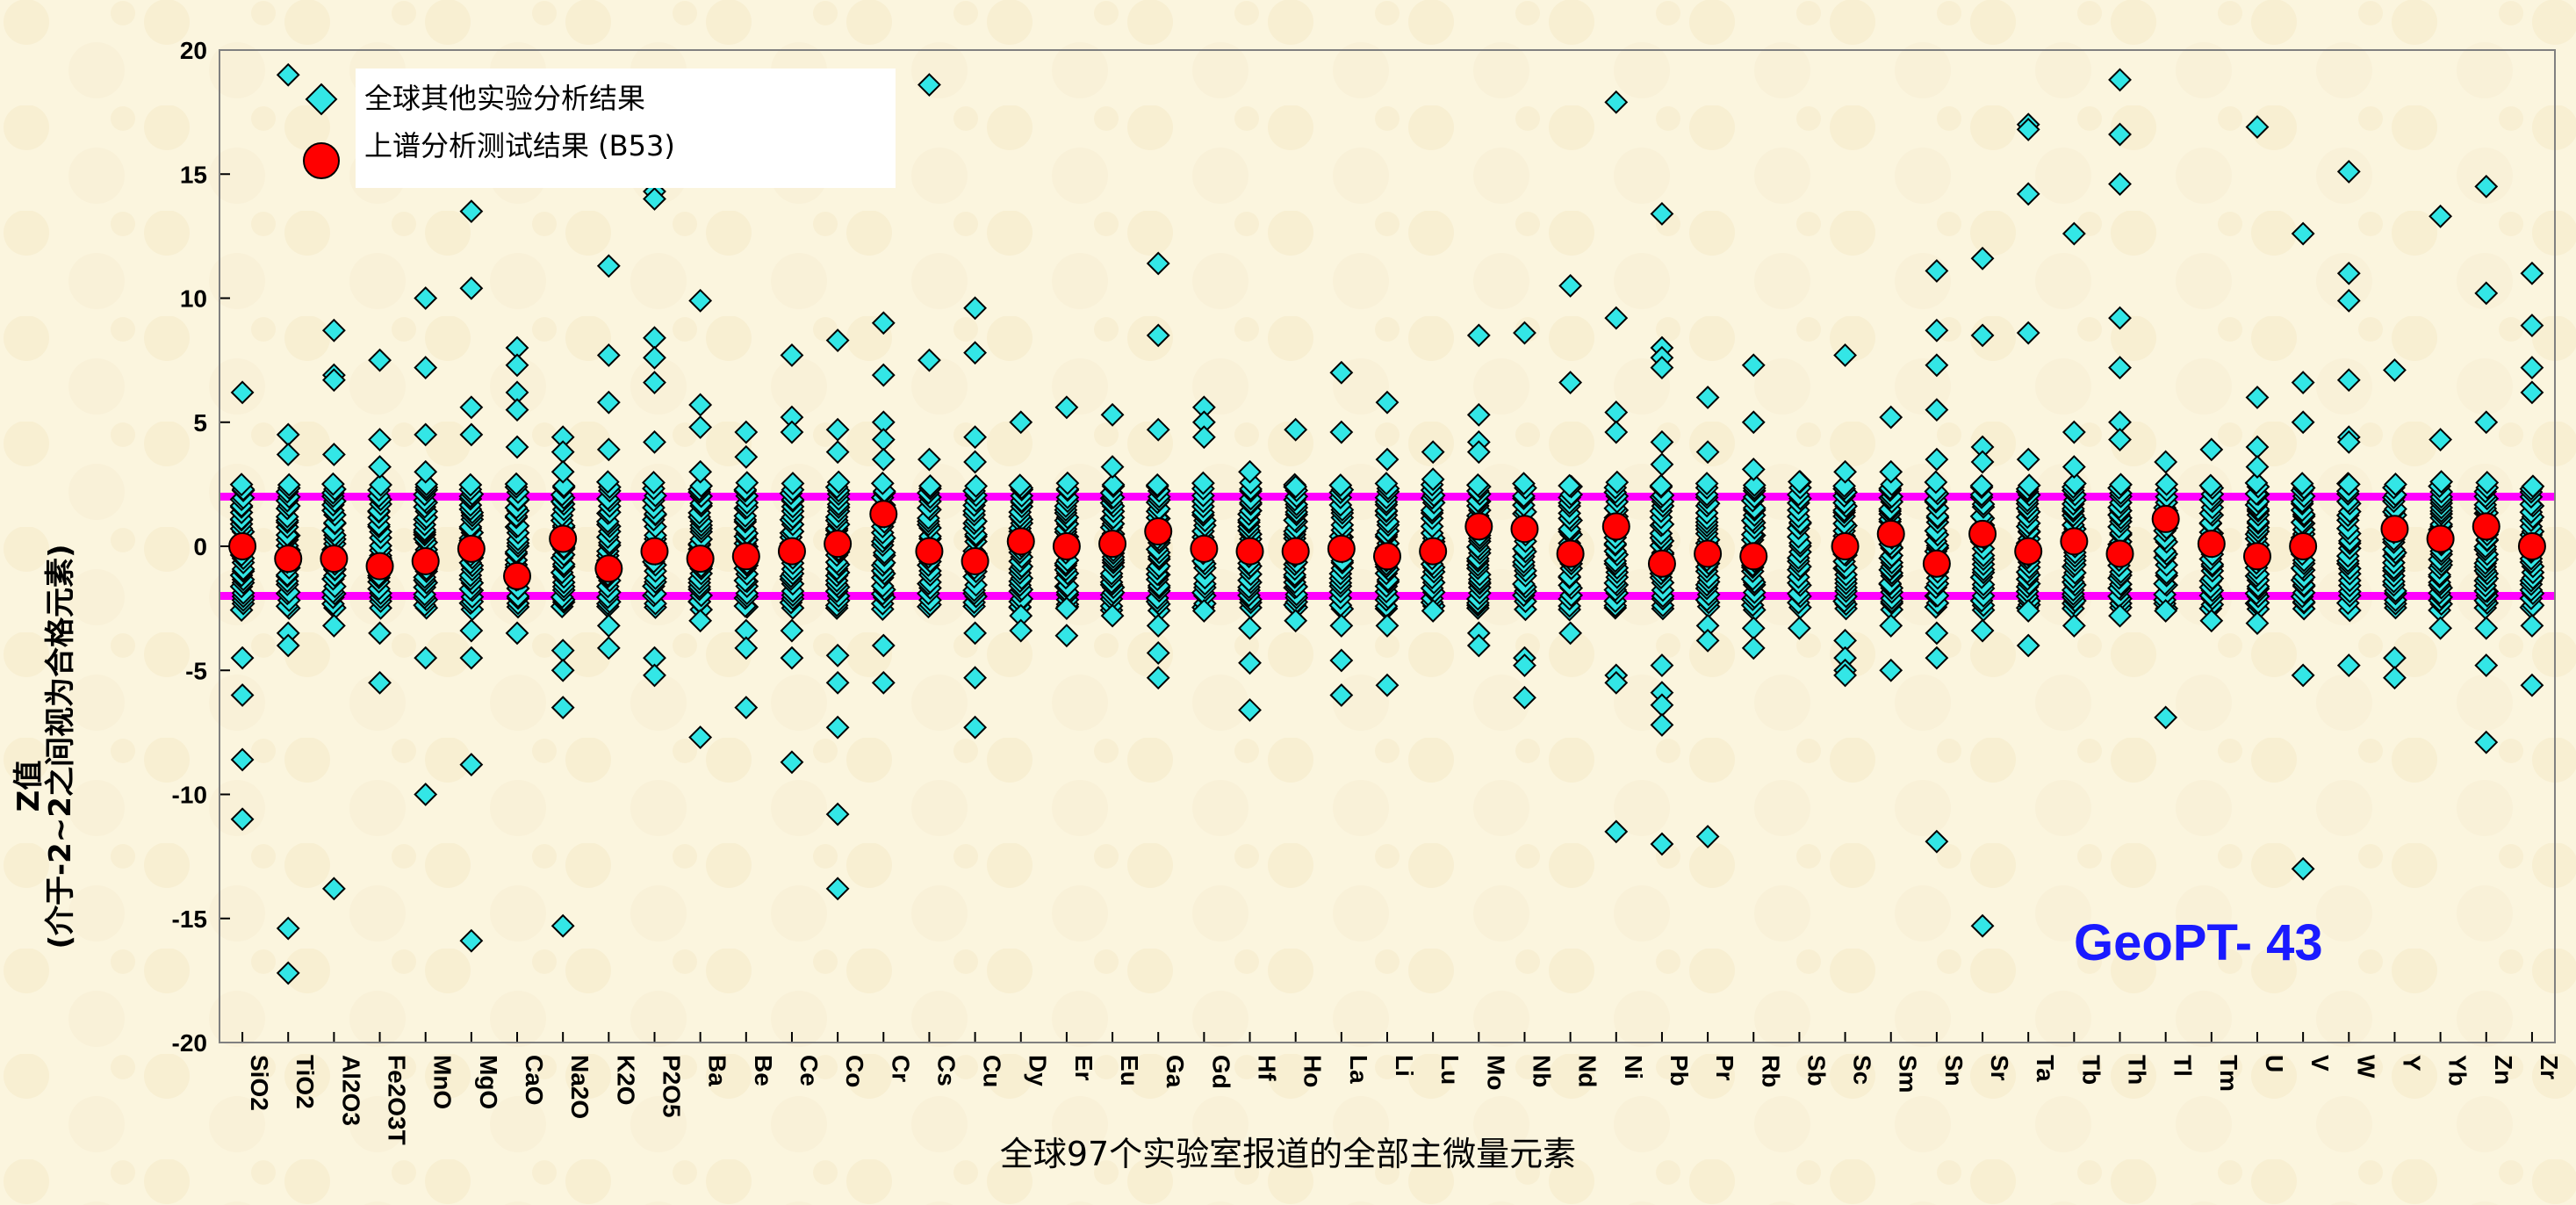 The height and width of the screenshot is (1205, 2576). Describe the element at coordinates (201, 547) in the screenshot. I see `y-axis: 20 15 10 5 0 -5 -10 -15 -20` at that location.